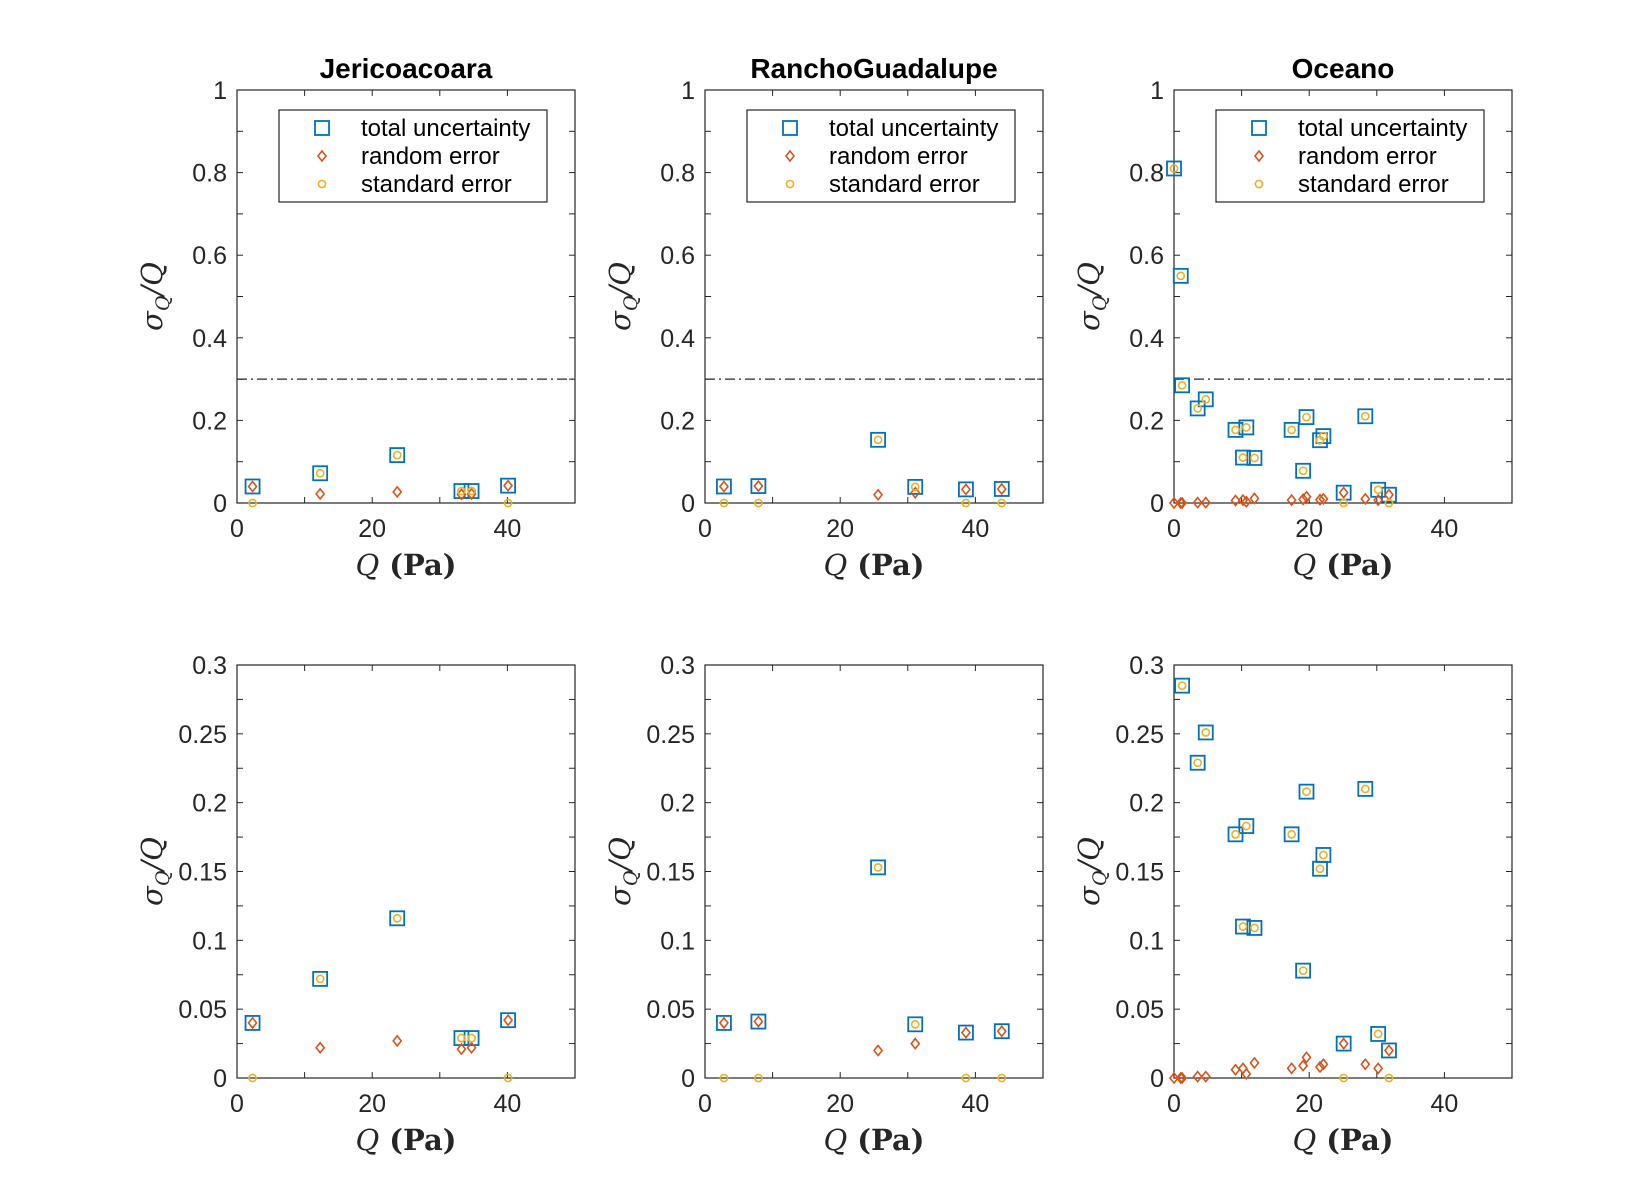 Image resolution: width=1650 pixels, height=1200 pixels. What do you see at coordinates (1444, 529) in the screenshot?
I see `x-tick-label: 40` at bounding box center [1444, 529].